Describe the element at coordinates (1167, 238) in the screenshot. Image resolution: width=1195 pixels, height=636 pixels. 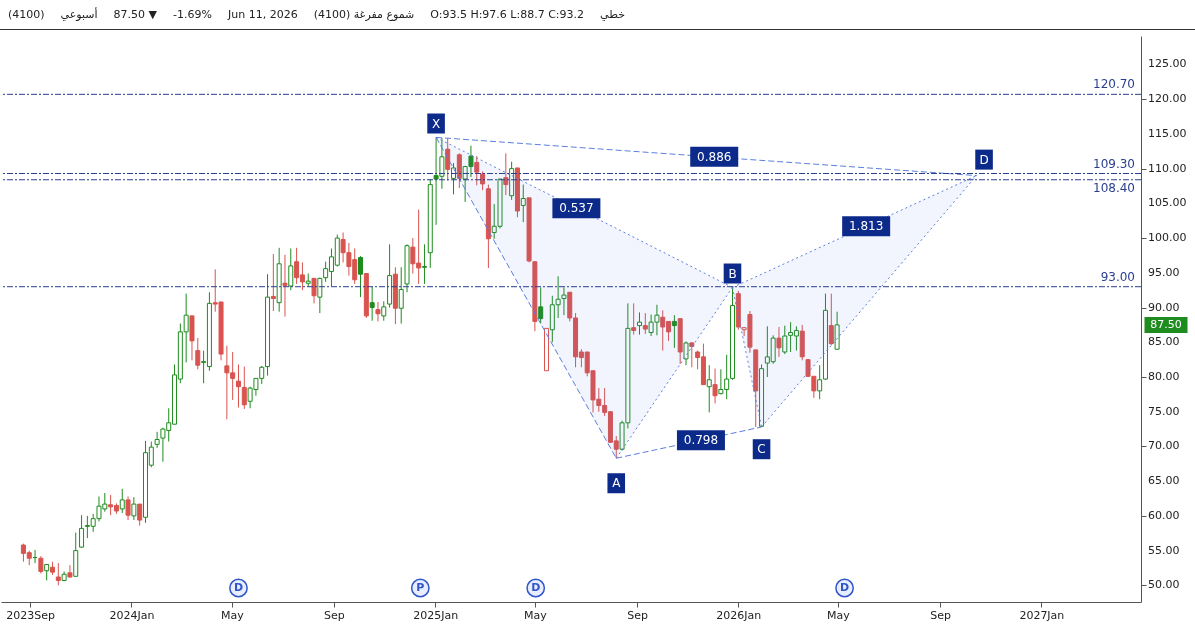
I see `y-tick-label: 100.00` at that location.